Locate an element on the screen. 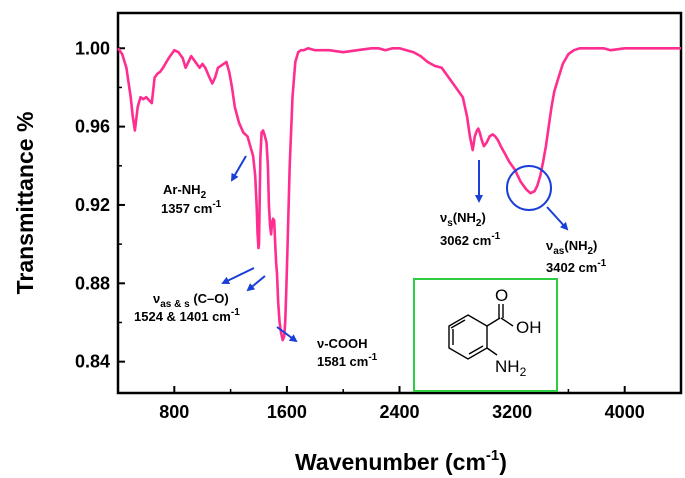 The width and height of the screenshot is (685, 478). x-tick-label-1600: 1600 is located at coordinates (287, 412).